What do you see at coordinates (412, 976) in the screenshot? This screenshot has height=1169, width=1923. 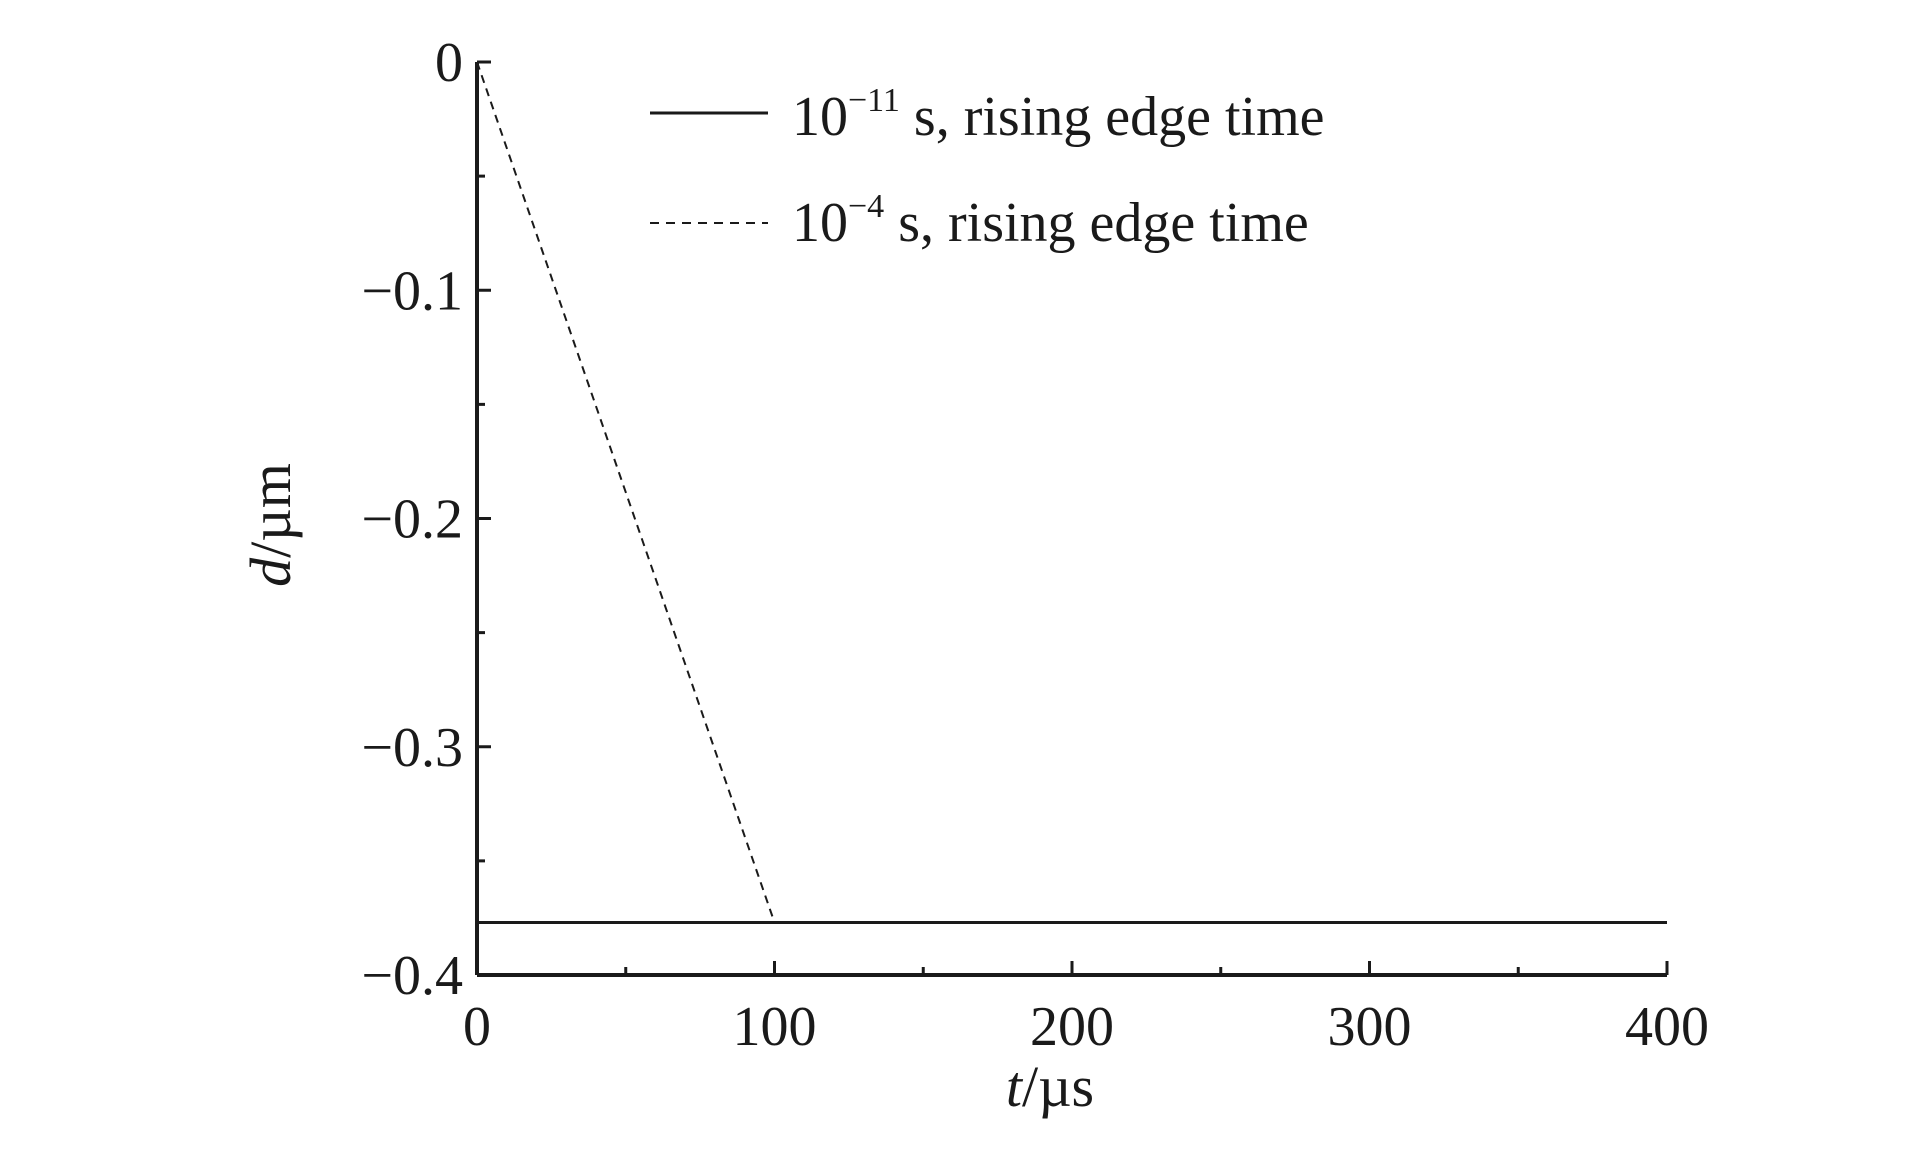 I see `y-tick-label: −0.4` at bounding box center [412, 976].